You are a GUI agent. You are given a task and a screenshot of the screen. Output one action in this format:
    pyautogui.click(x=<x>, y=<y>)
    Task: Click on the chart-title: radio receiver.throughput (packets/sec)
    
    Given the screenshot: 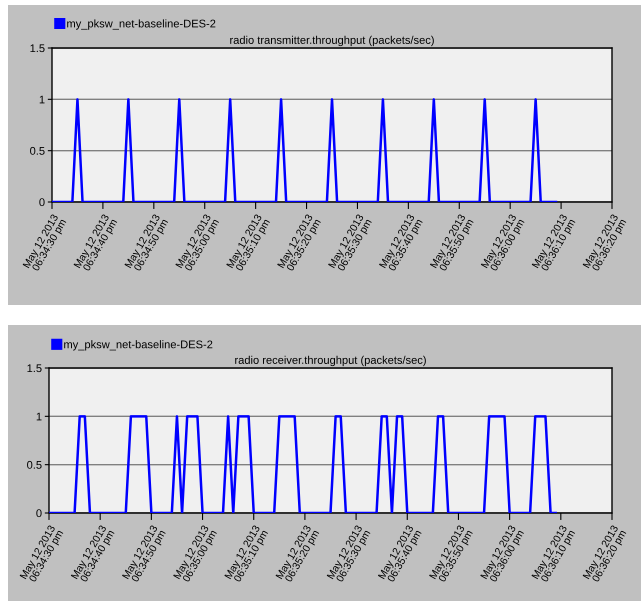 What is the action you would take?
    pyautogui.click(x=330, y=361)
    